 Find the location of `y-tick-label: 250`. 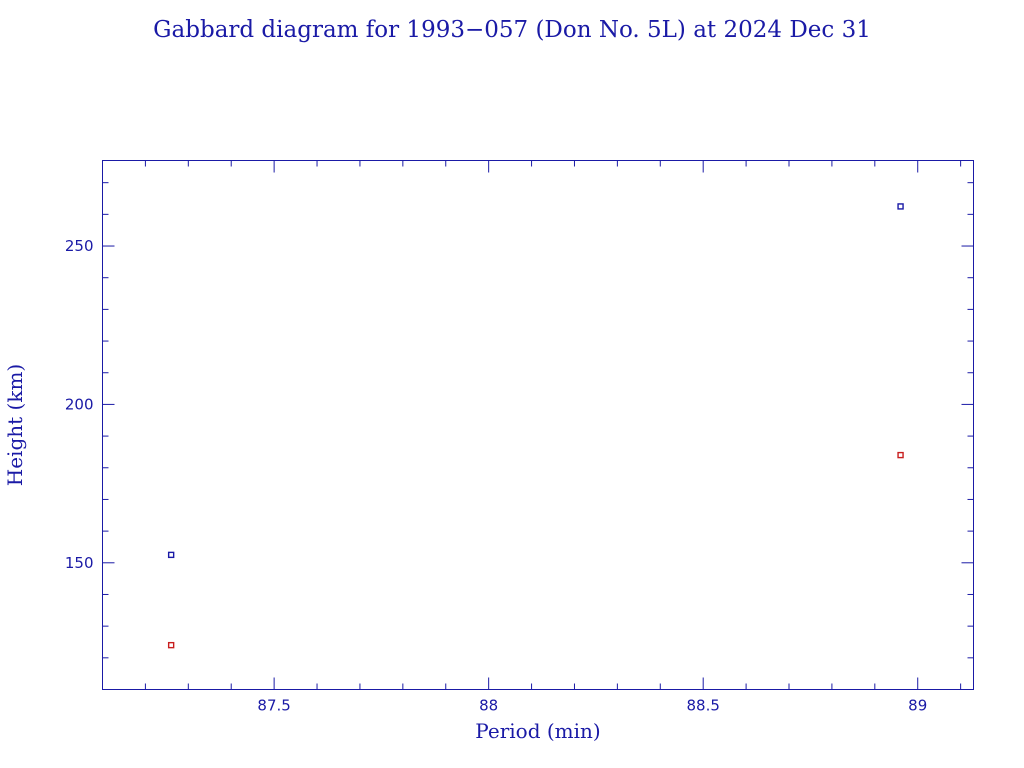

y-tick-label: 250 is located at coordinates (79, 246).